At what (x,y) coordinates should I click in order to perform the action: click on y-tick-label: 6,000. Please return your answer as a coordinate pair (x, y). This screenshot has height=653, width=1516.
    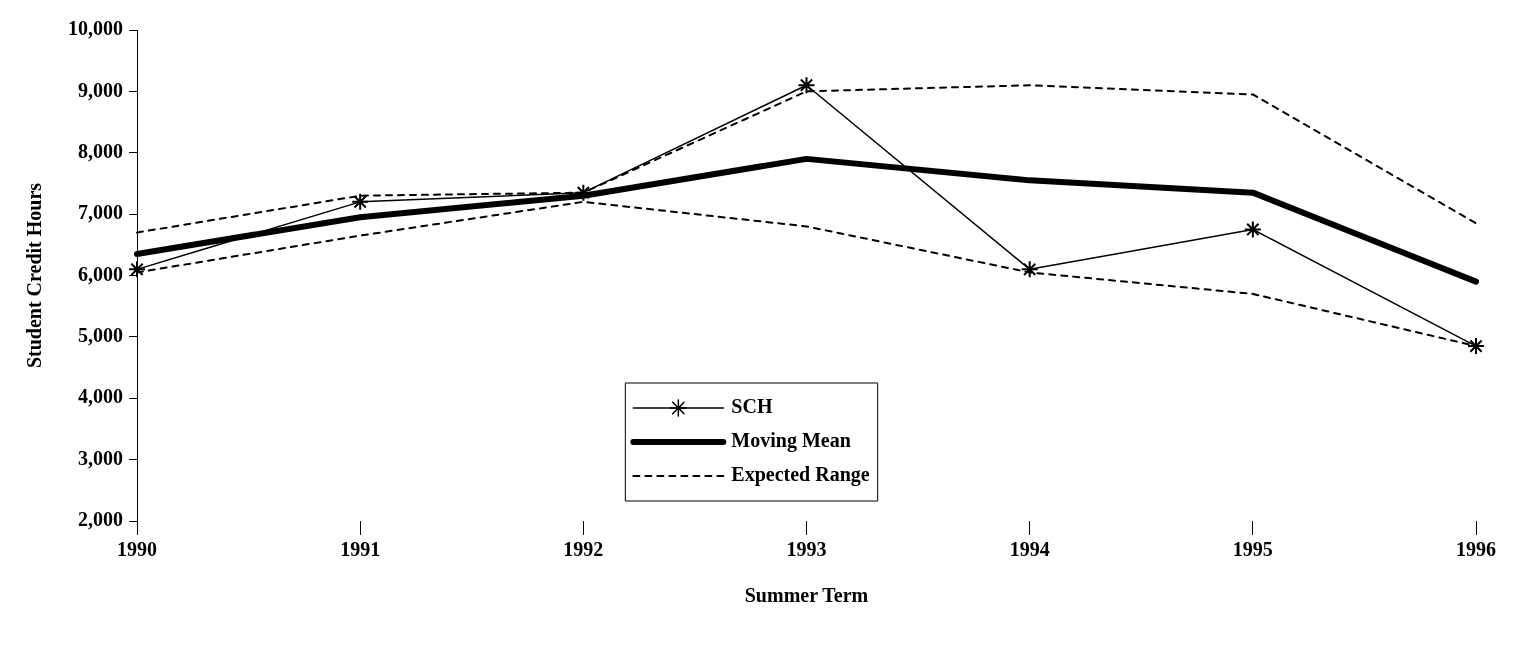
    Looking at the image, I should click on (100, 273).